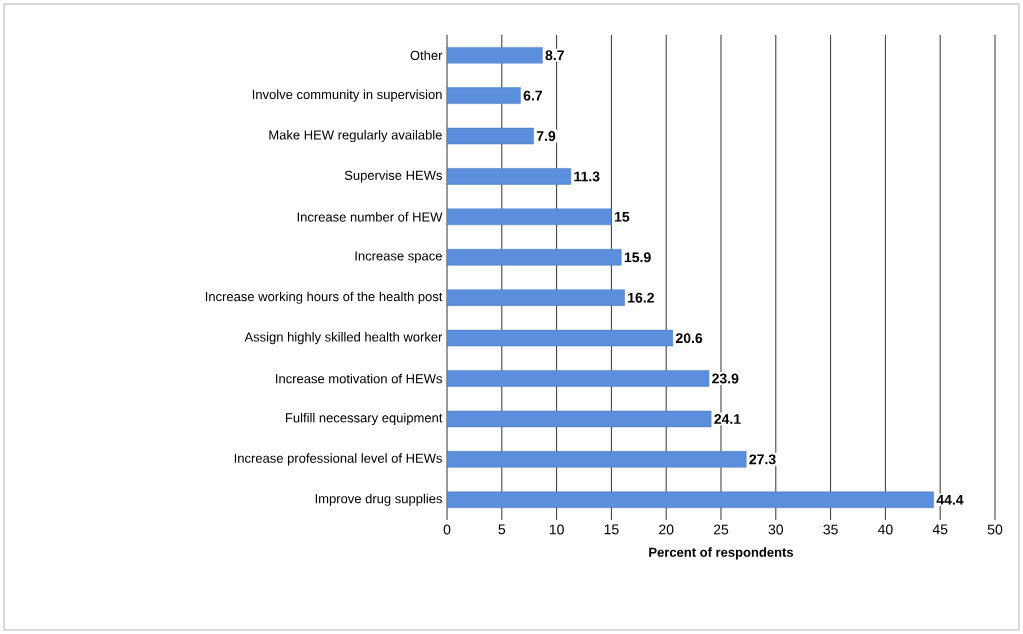 The height and width of the screenshot is (634, 1023). Describe the element at coordinates (546, 136) in the screenshot. I see `data-label: 7.9` at that location.